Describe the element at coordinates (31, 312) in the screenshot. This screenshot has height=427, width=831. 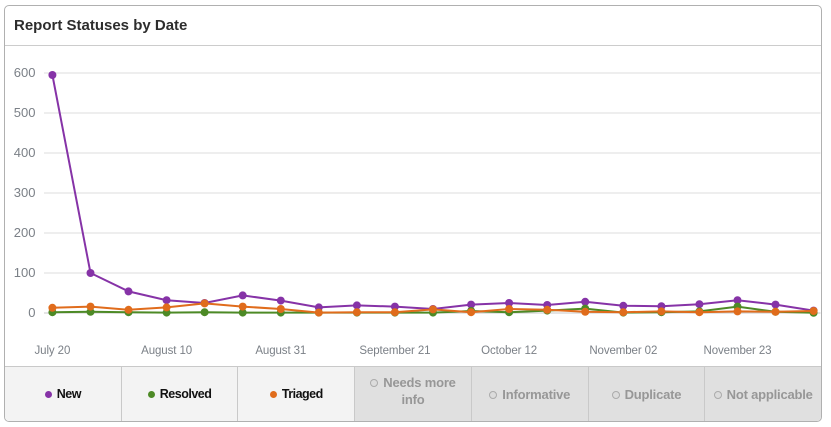
I see `svg-text: 0` at that location.